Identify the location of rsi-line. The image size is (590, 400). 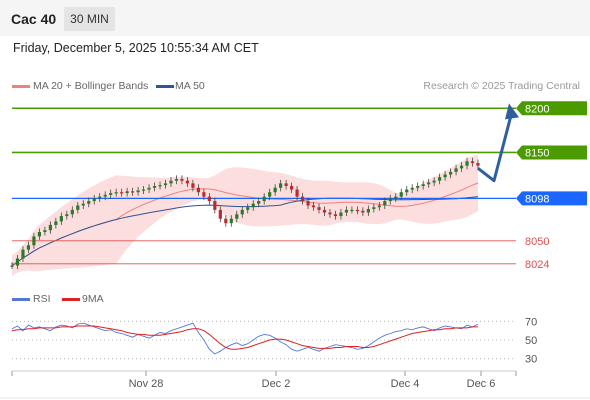
(245, 338).